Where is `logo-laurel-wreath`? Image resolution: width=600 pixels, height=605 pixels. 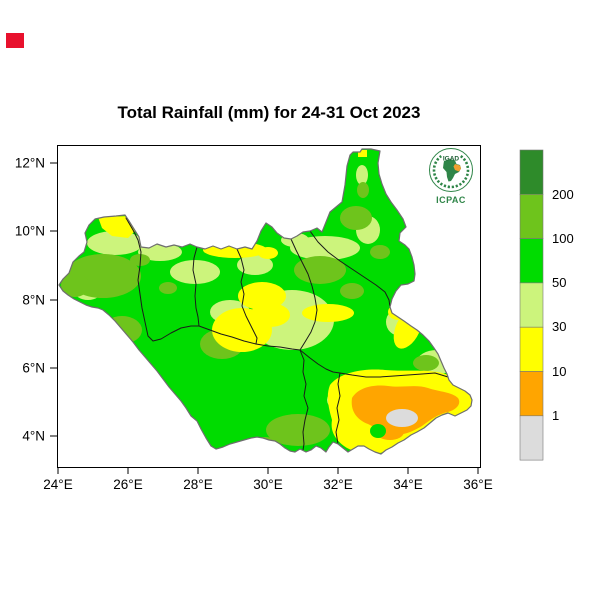 logo-laurel-wreath is located at coordinates (451, 172).